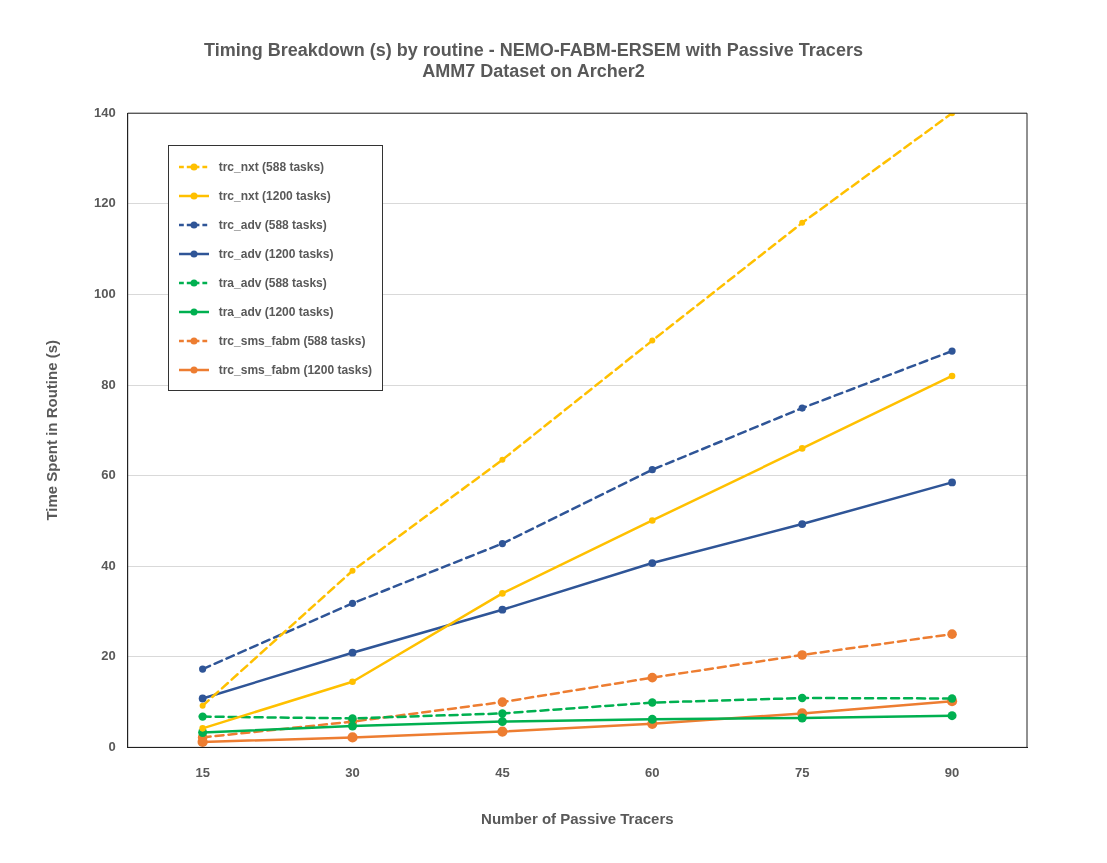 This screenshot has width=1107, height=863. What do you see at coordinates (276, 253) in the screenshot?
I see `legend-label: trc_adv (1200 tasks)` at bounding box center [276, 253].